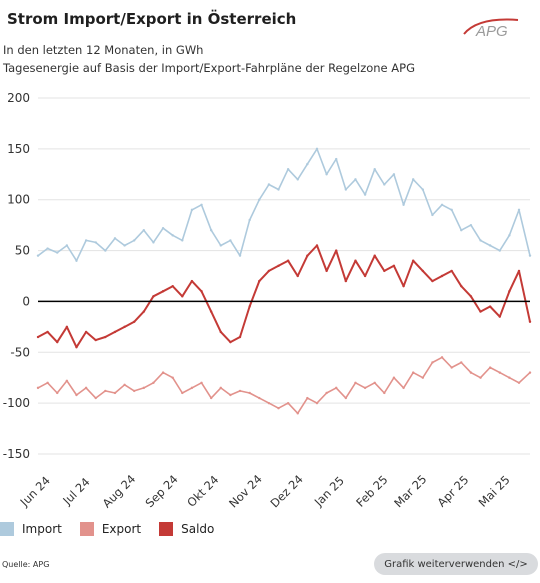 The height and width of the screenshot is (583, 540). What do you see at coordinates (152, 19) in the screenshot?
I see `chart-title: Strom Import/Export in Österreich` at bounding box center [152, 19].